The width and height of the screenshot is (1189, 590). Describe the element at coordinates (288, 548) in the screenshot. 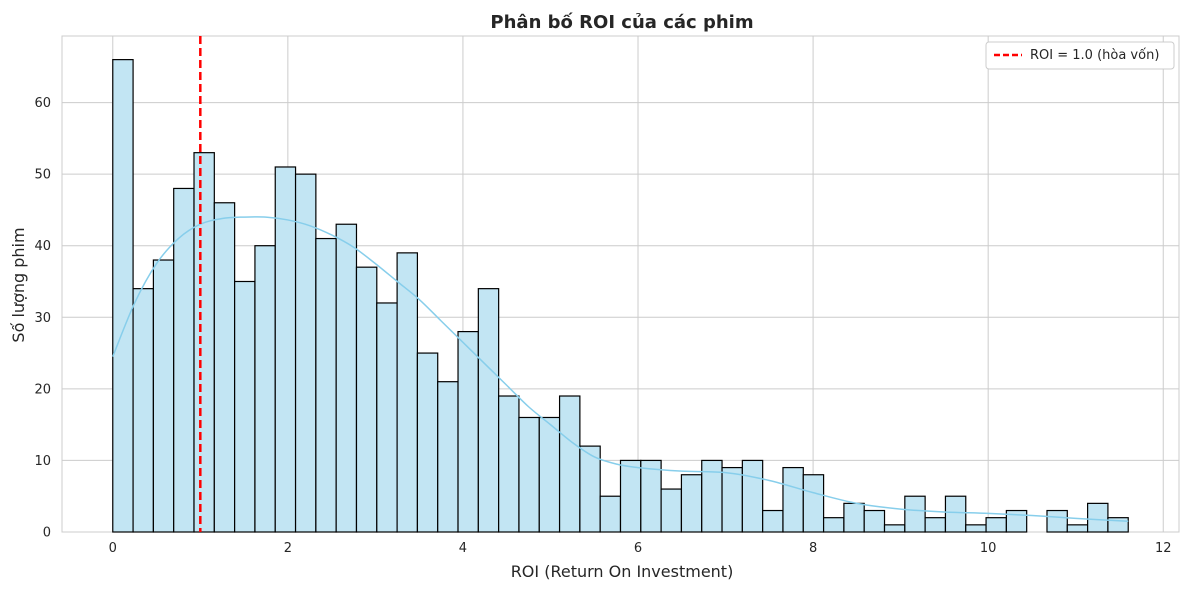

I see `x-tick-label: 2` at that location.